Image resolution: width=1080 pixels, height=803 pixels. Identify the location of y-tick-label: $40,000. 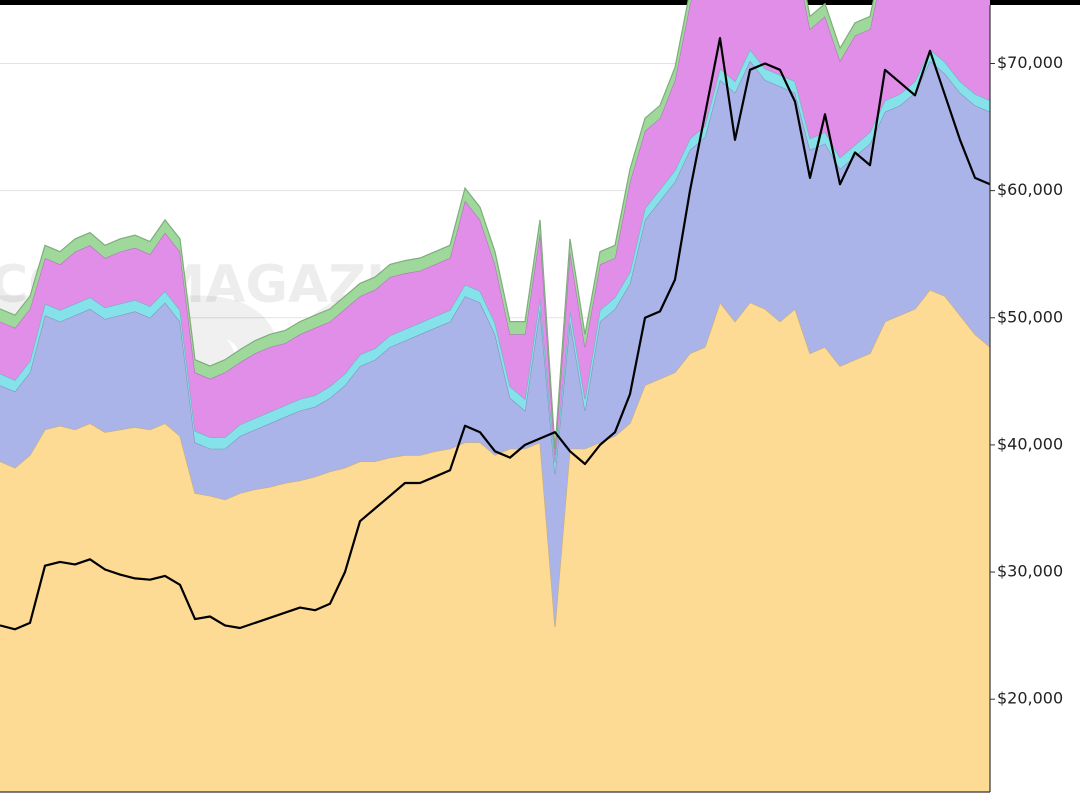
(1030, 443).